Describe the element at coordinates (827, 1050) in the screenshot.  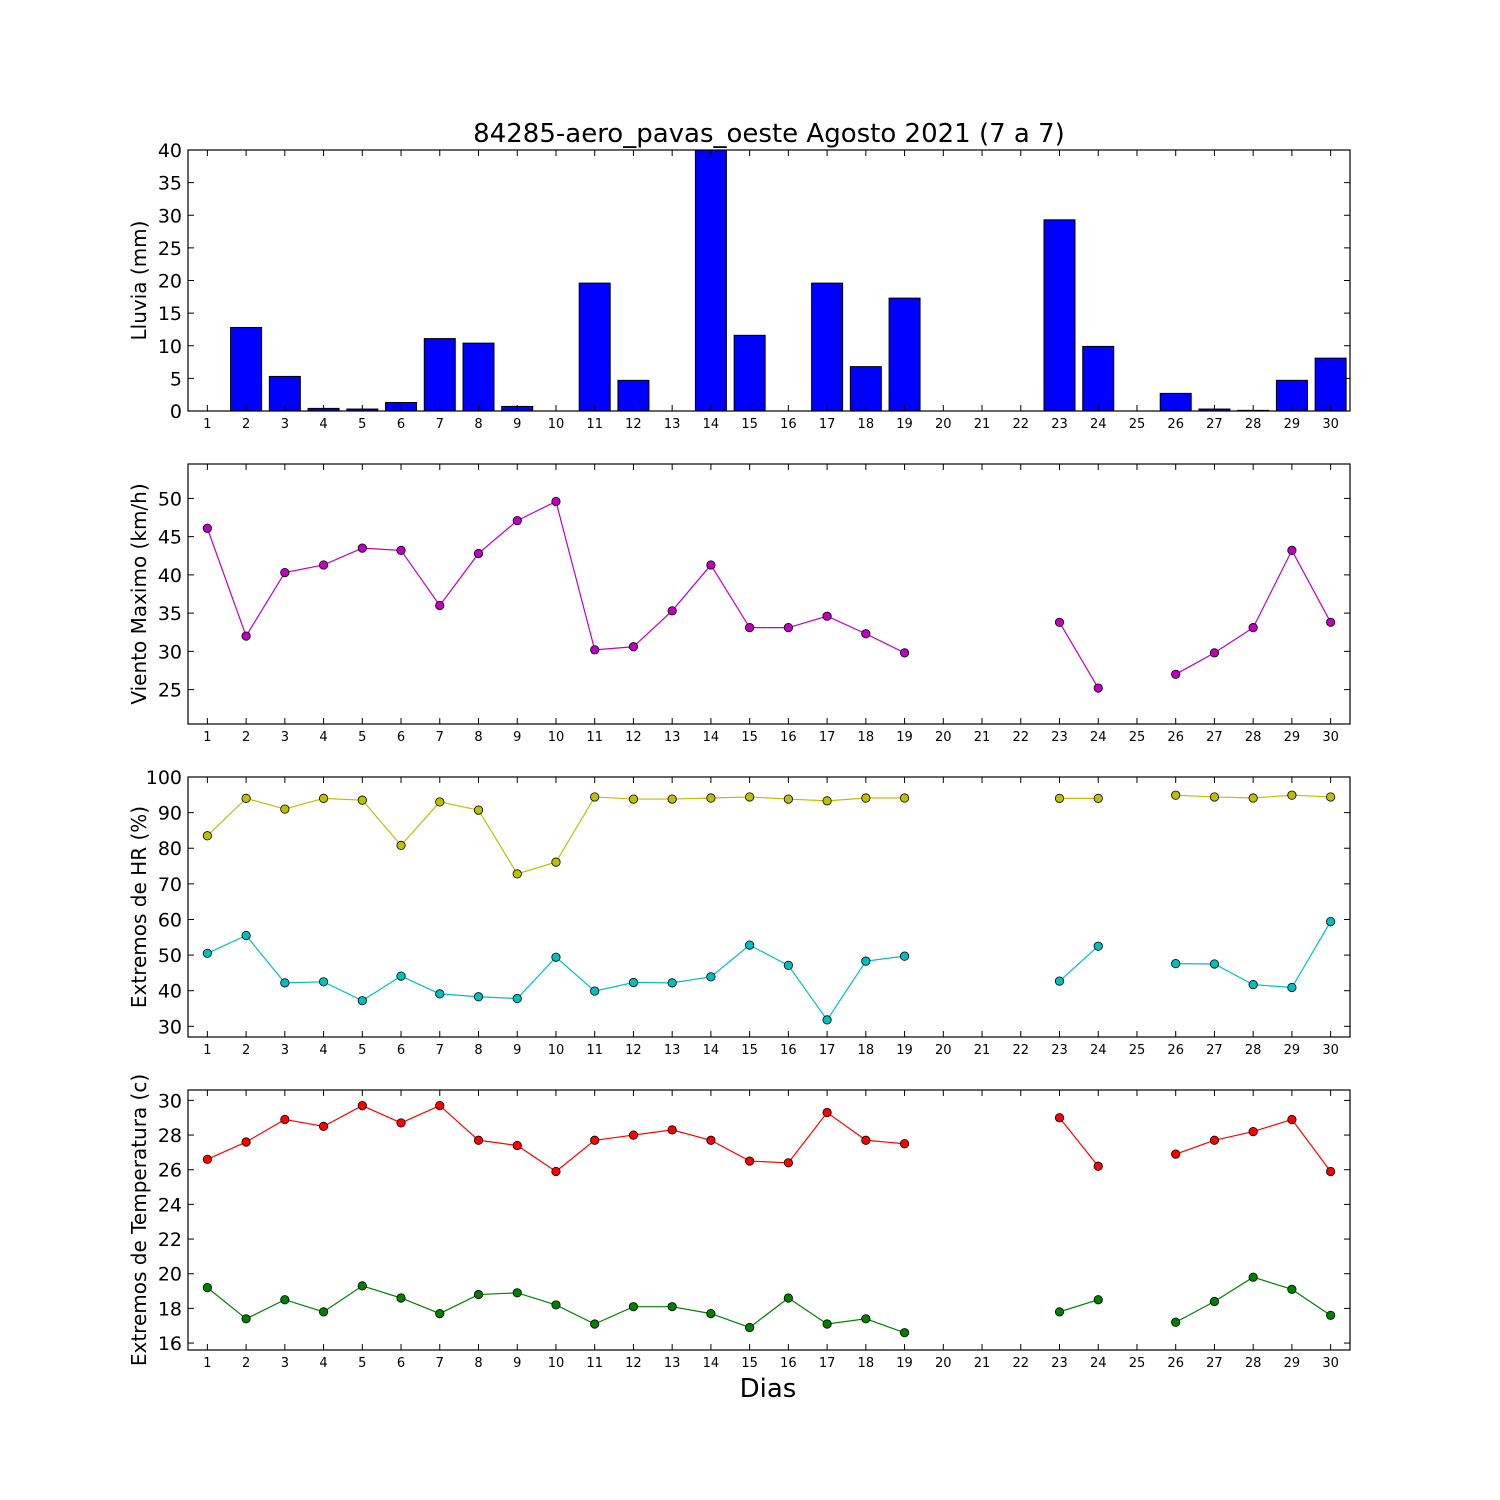
I see `x-tick-label: 17` at that location.